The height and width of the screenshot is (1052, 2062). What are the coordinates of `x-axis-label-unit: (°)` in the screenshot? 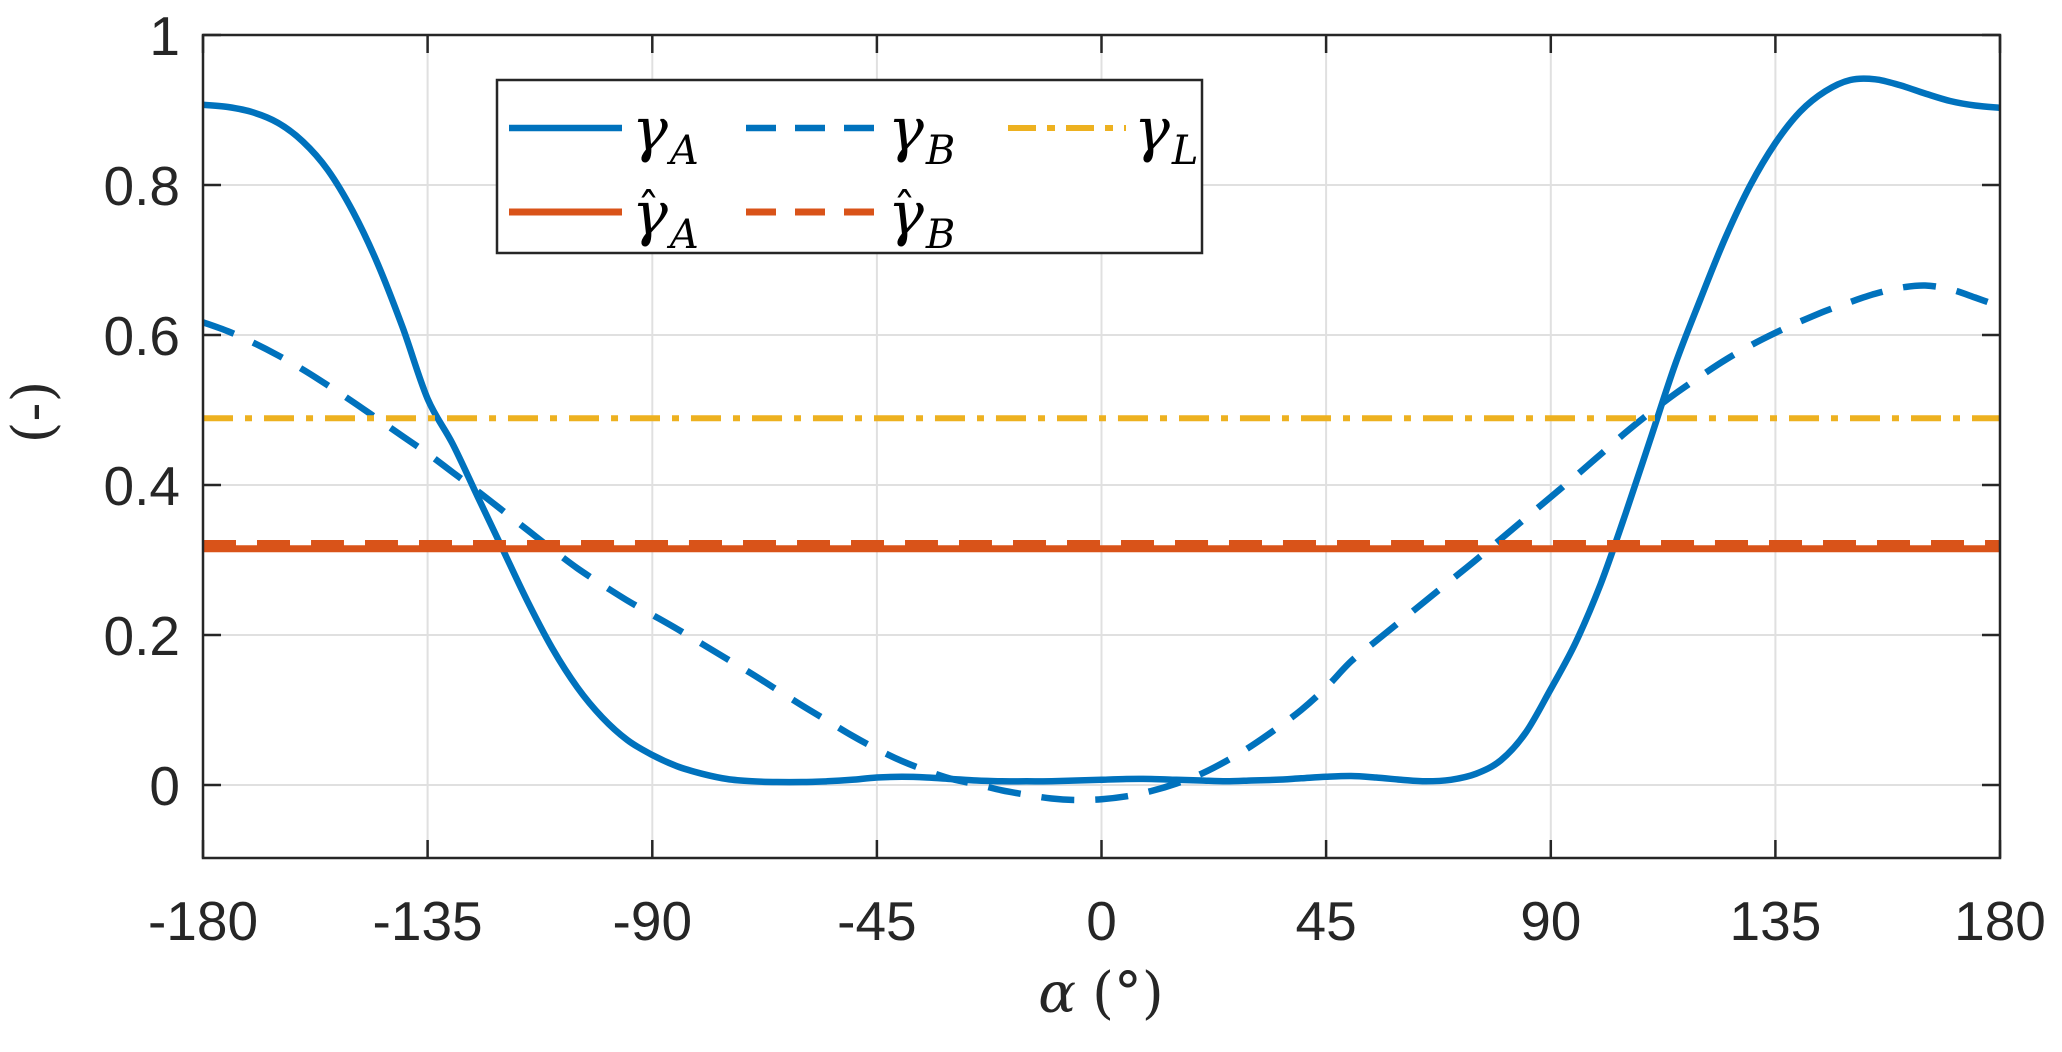 It's located at (1128, 993).